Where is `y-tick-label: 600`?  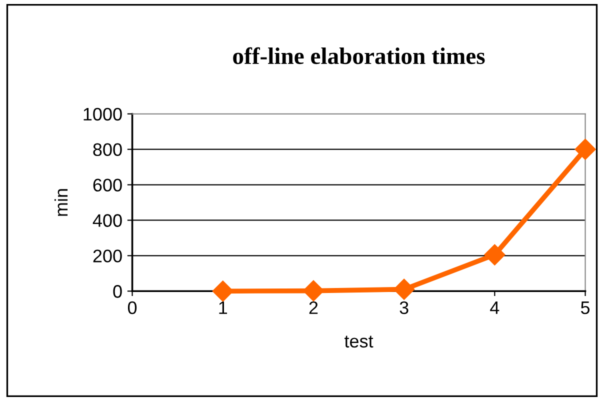
y-tick-label: 600 is located at coordinates (107, 185).